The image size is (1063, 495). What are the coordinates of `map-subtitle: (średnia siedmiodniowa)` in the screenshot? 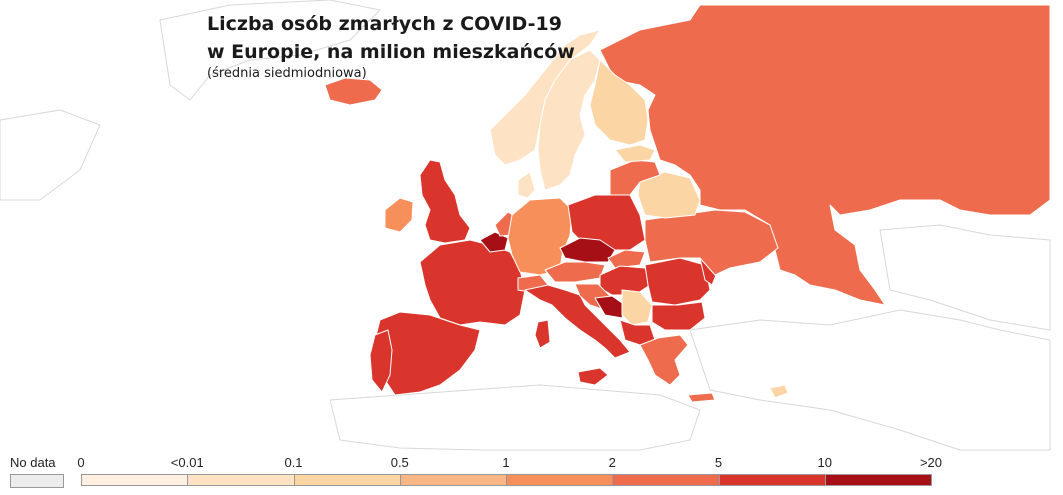 It's located at (287, 73).